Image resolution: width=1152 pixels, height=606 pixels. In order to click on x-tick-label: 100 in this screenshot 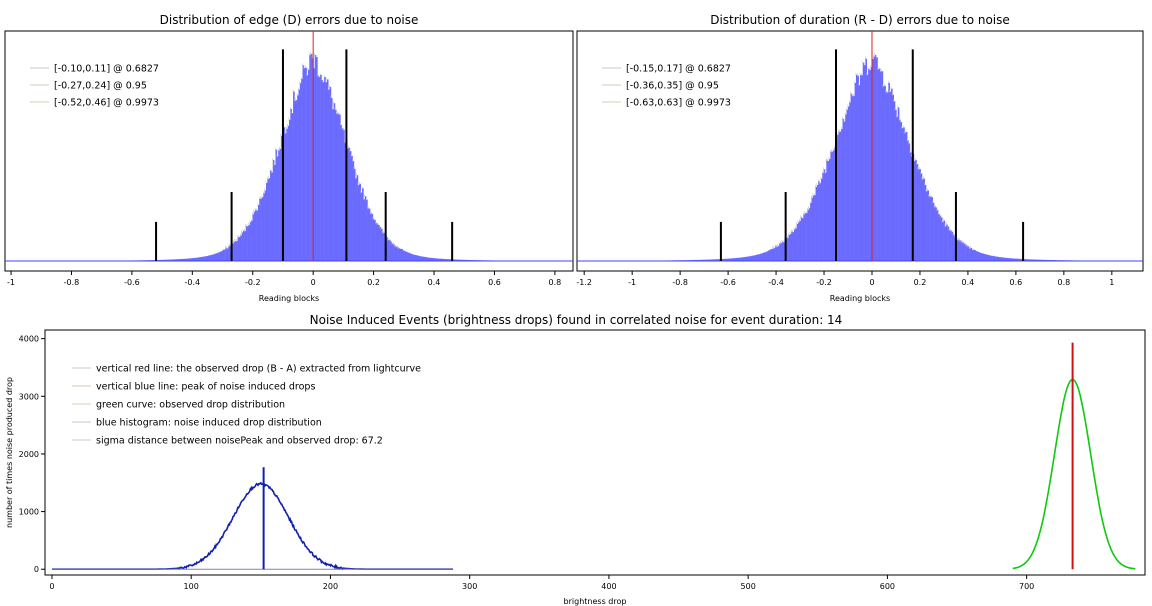, I will do `click(191, 586)`.